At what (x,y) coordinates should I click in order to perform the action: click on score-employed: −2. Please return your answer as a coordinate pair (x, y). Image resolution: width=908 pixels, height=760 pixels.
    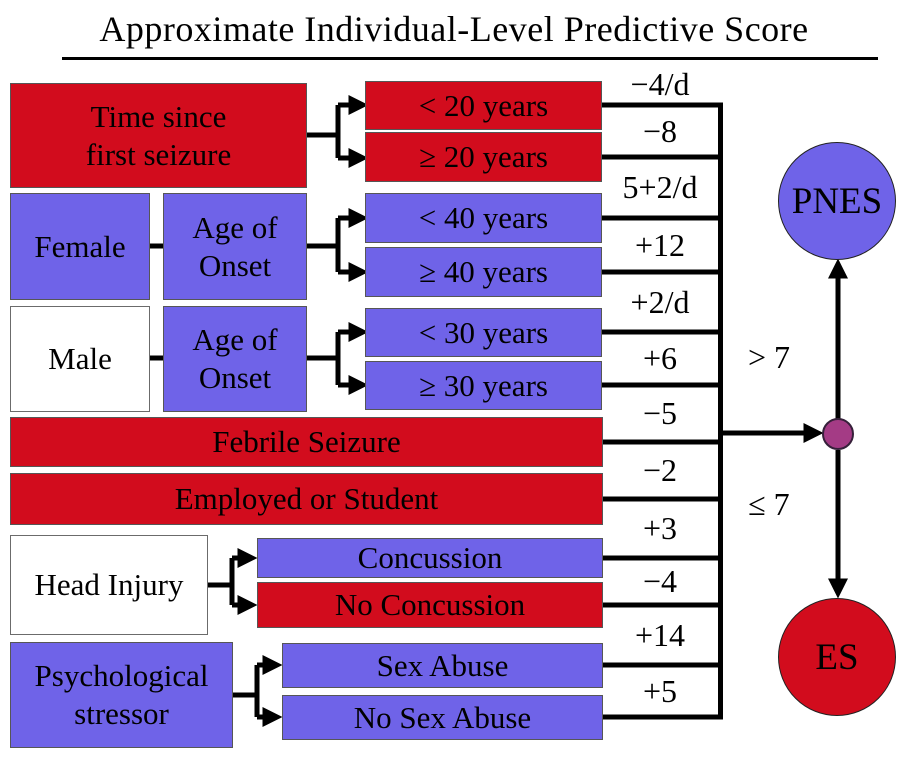
    Looking at the image, I should click on (660, 470).